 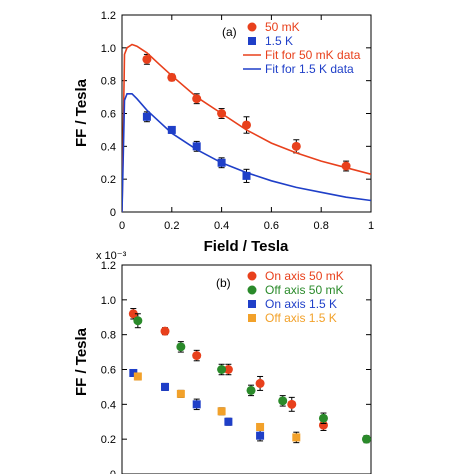 I want to click on x-tick-label: 0.2, so click(x=171, y=226).